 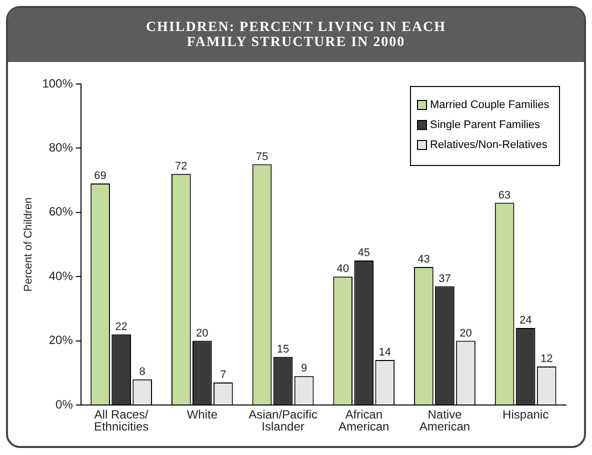 I want to click on data-label: 14, so click(x=385, y=352).